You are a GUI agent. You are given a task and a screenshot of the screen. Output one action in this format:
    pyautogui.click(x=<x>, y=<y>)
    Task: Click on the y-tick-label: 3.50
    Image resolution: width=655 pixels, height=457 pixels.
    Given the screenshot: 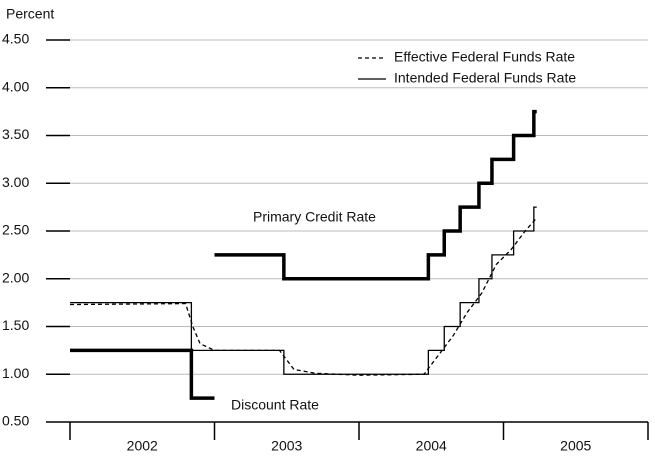 What is the action you would take?
    pyautogui.click(x=15, y=134)
    